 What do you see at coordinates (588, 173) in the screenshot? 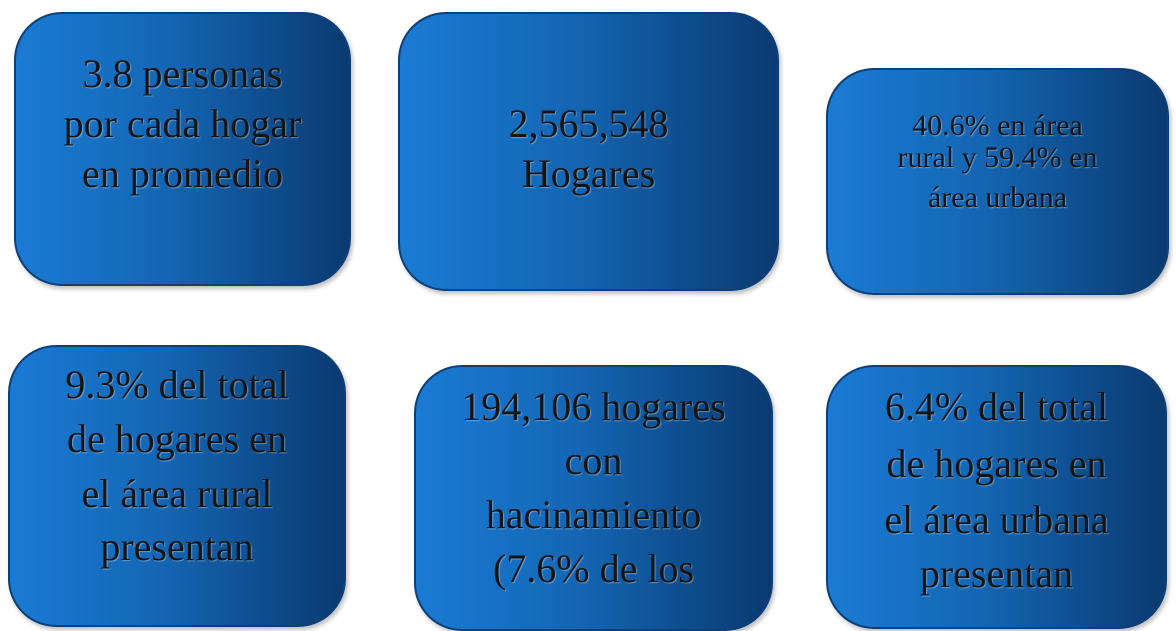
I see `box-text: Hogares` at bounding box center [588, 173].